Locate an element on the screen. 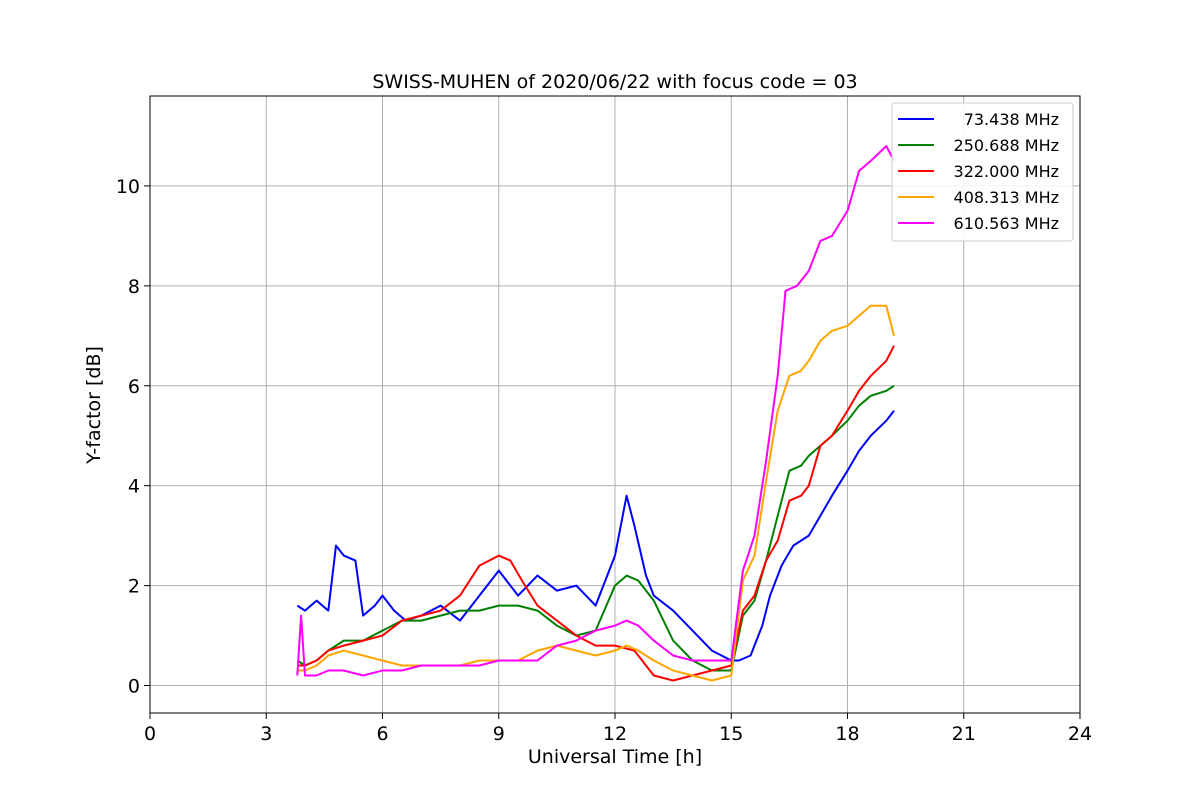  legend-entry: 250.688 MHz is located at coordinates (1006, 145).